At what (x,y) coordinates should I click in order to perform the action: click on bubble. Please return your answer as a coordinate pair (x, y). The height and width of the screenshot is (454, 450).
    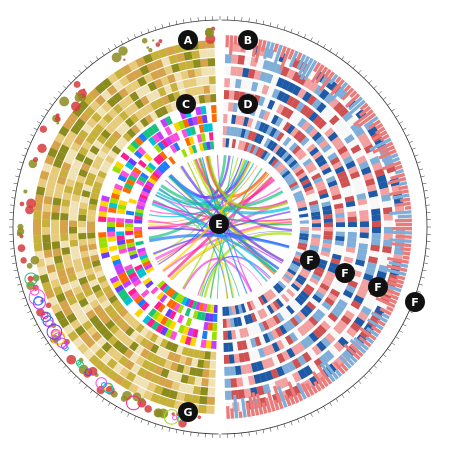
    Looking at the image, I should click on (46, 317).